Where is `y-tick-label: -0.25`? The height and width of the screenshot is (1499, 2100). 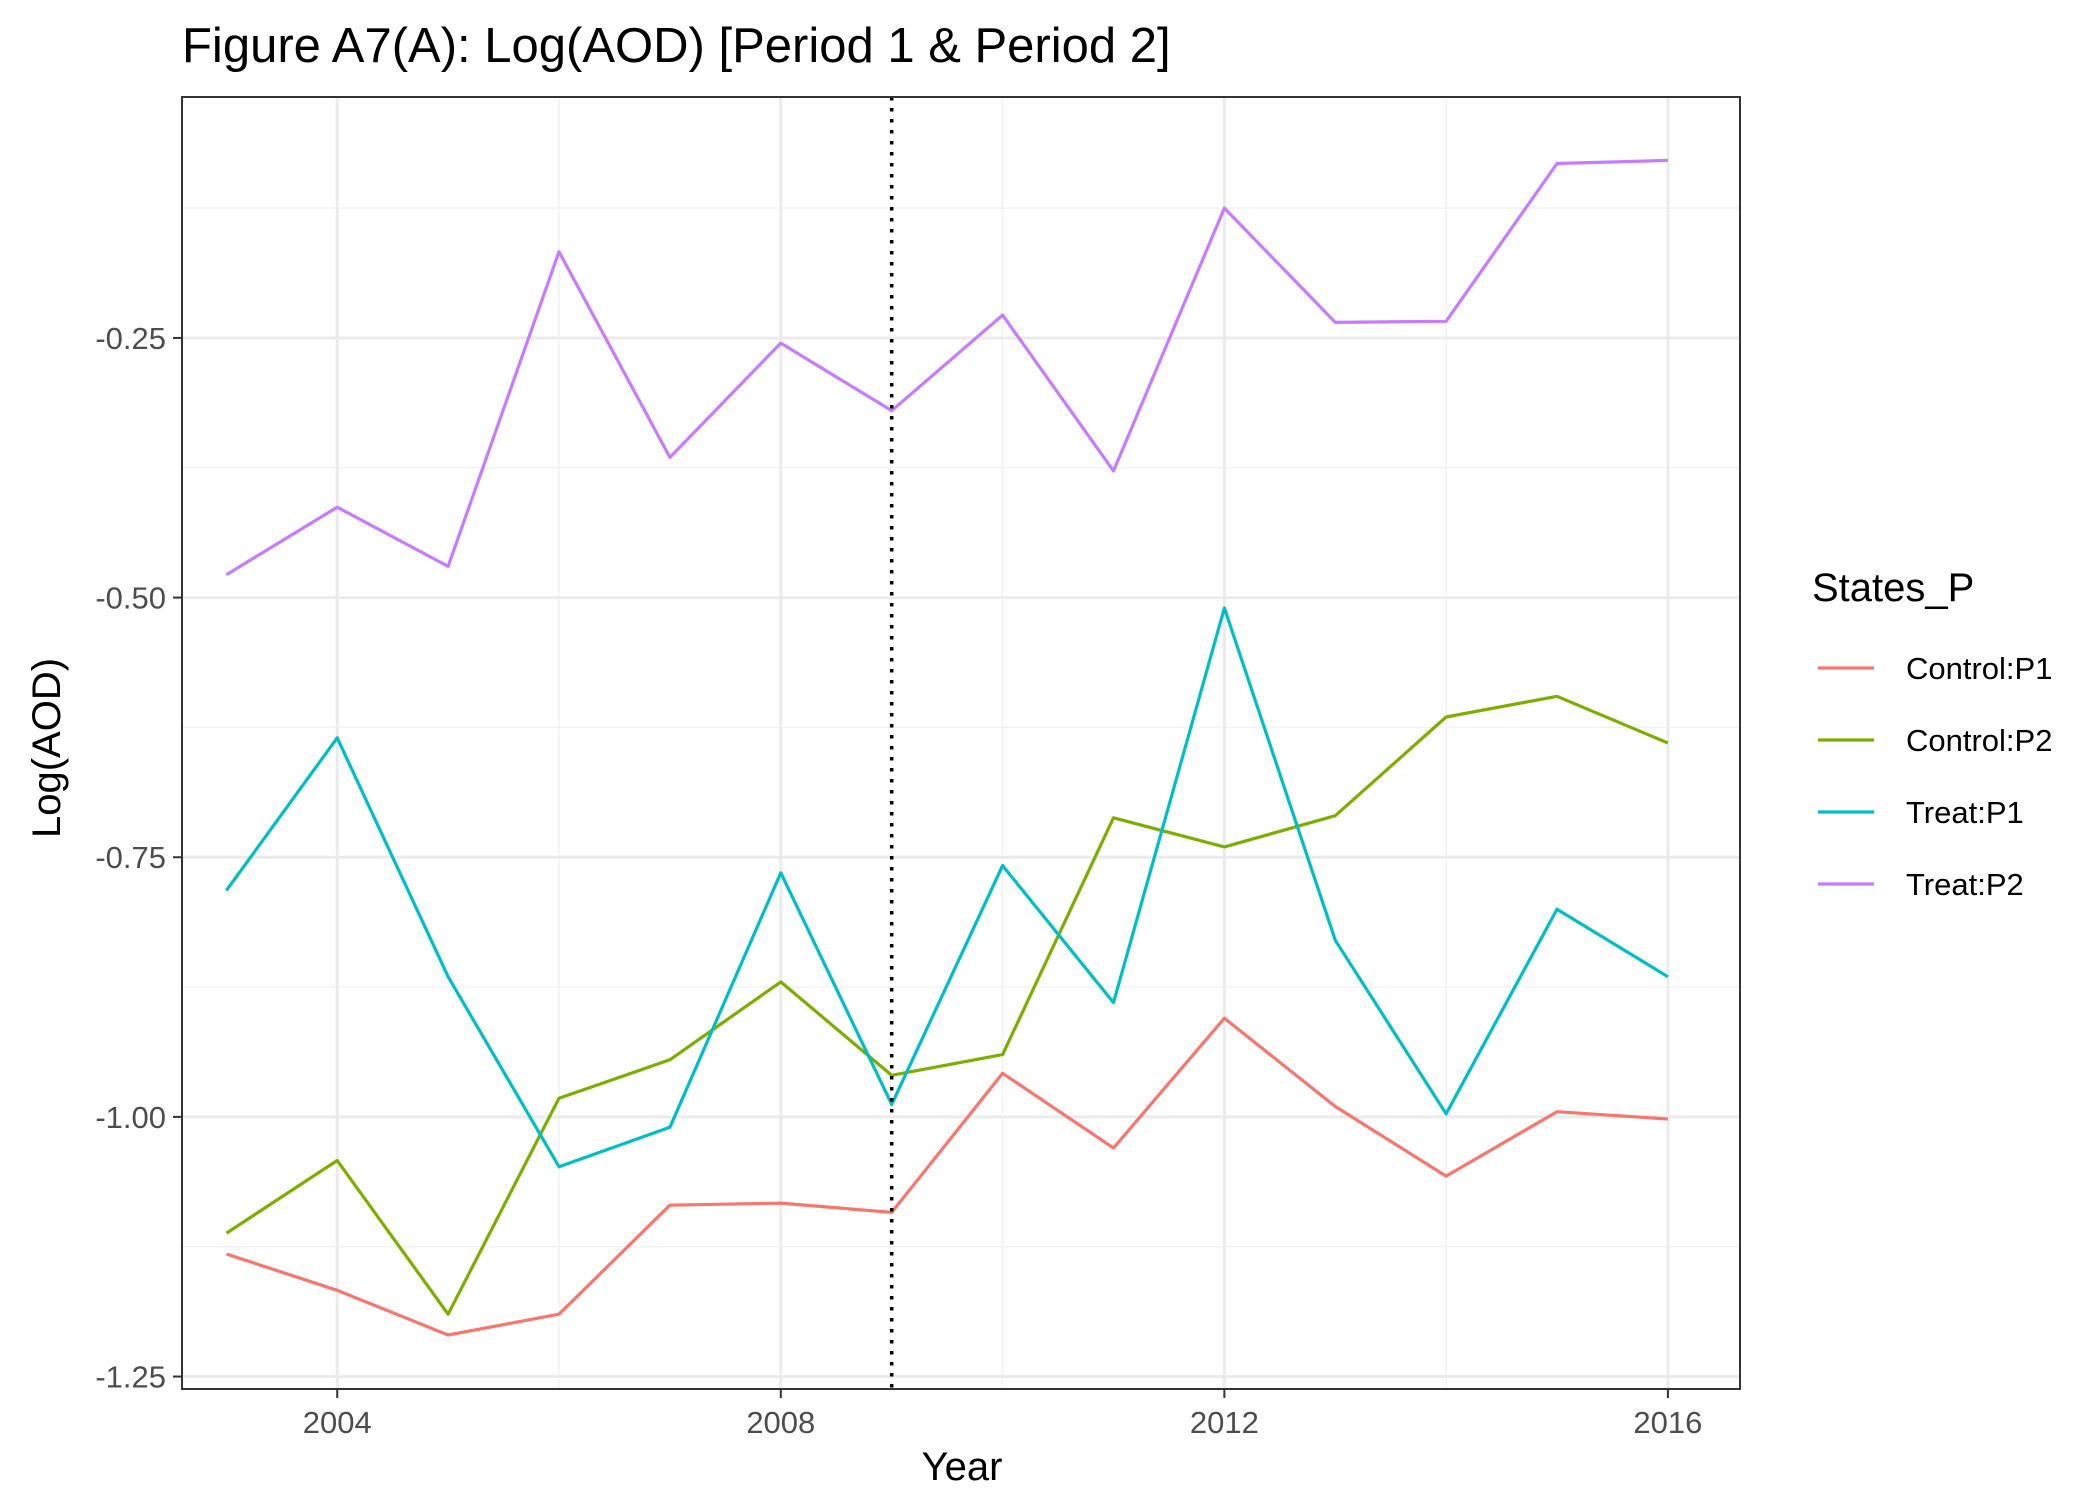
y-tick-label: -0.25 is located at coordinates (130, 338).